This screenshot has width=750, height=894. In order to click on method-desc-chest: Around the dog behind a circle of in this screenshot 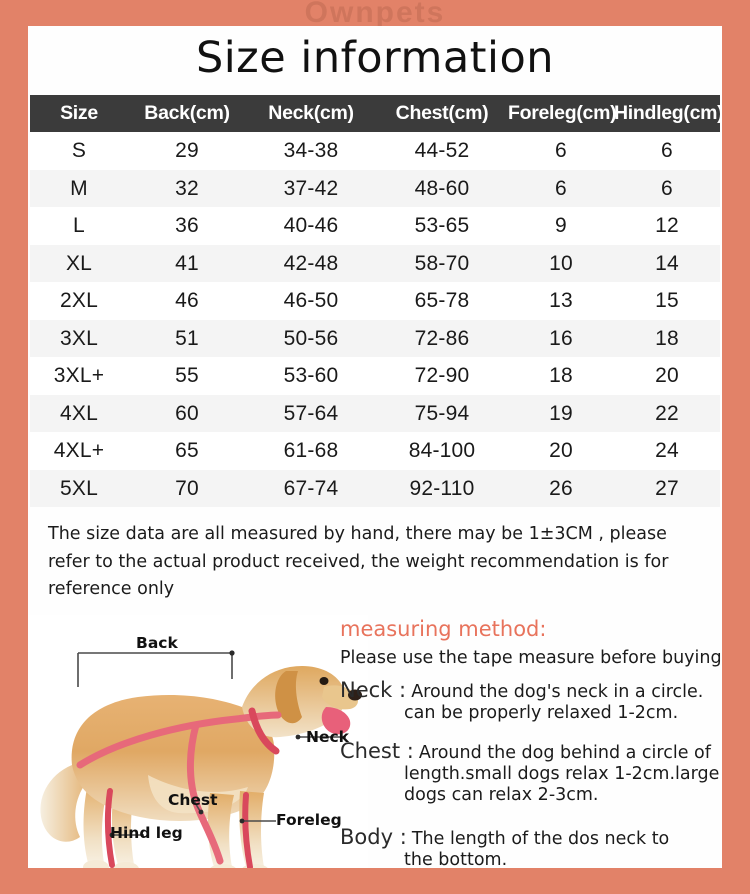, I will do `click(564, 752)`.